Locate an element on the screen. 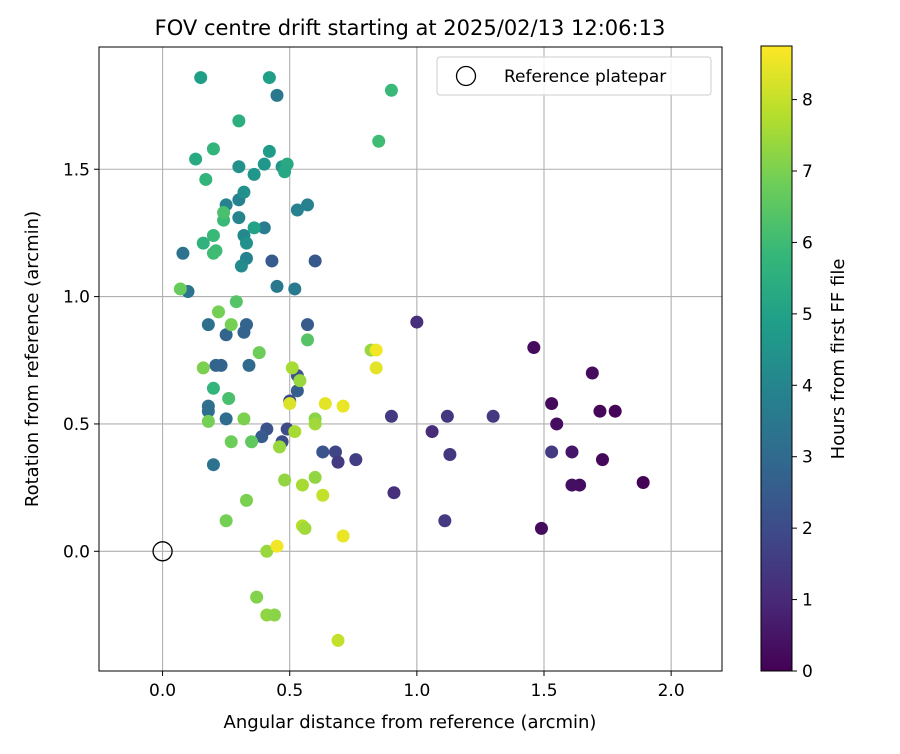  x-tick-label: 0.0 is located at coordinates (162, 691).